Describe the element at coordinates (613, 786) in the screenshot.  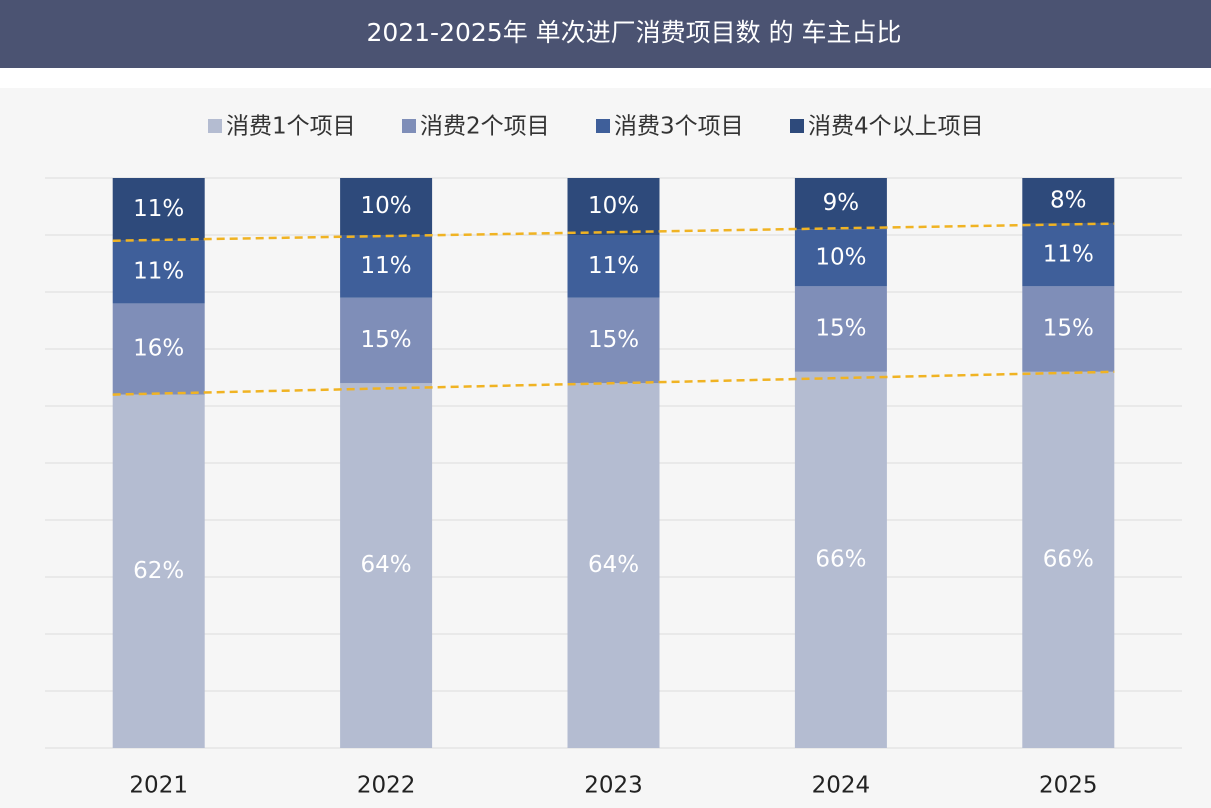
I see `x-tick-label: 2023` at that location.